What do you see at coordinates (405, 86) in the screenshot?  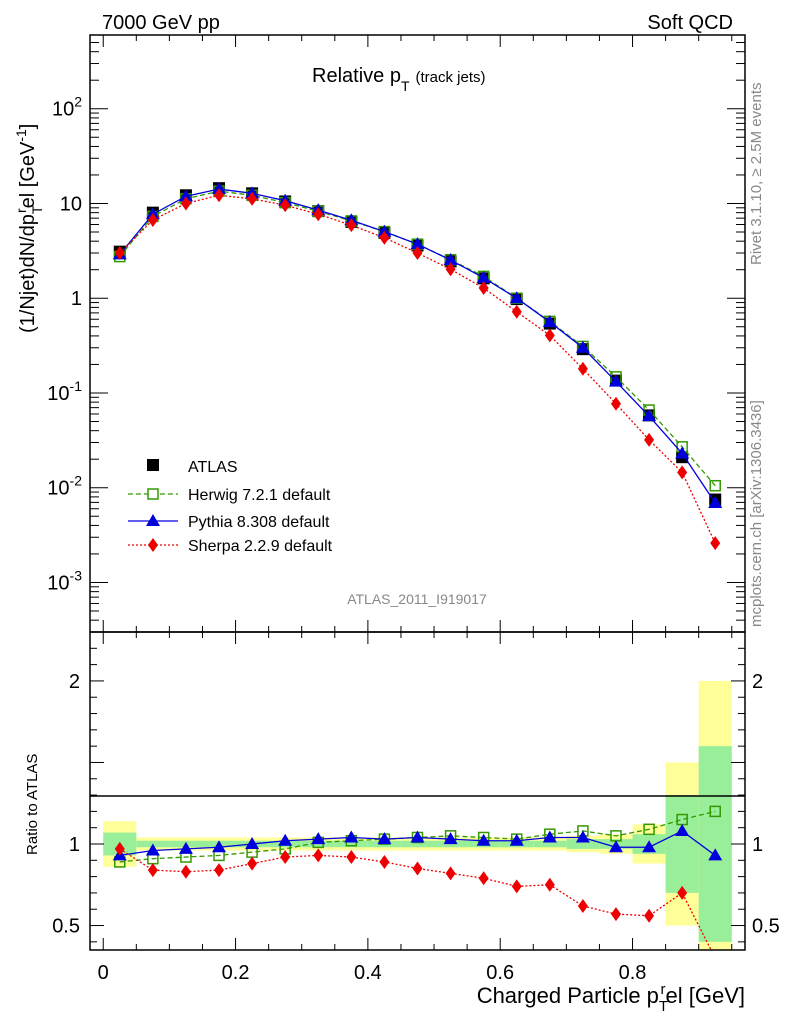 I see `plot-title-sub: T` at bounding box center [405, 86].